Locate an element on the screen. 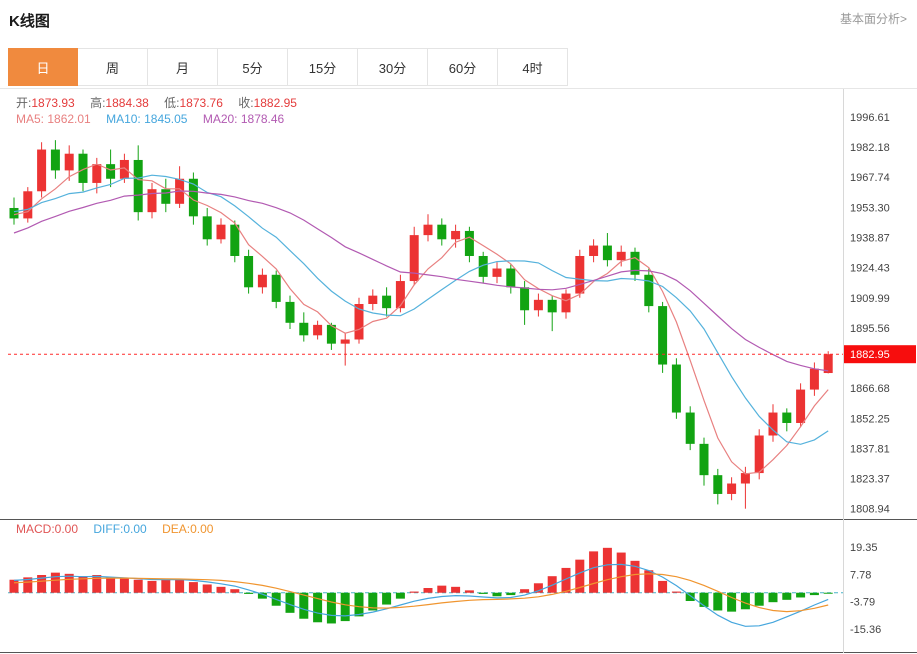 The width and height of the screenshot is (917, 654). svg-text: 1837.81 is located at coordinates (870, 449).